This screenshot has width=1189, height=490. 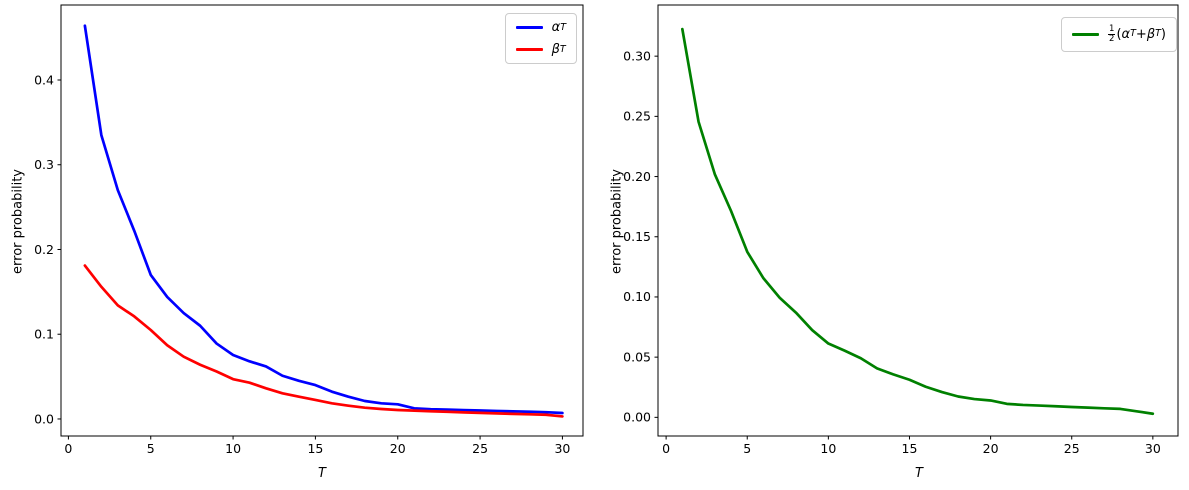 What do you see at coordinates (637, 55) in the screenshot?
I see `y-tick-label: 0.30` at bounding box center [637, 55].